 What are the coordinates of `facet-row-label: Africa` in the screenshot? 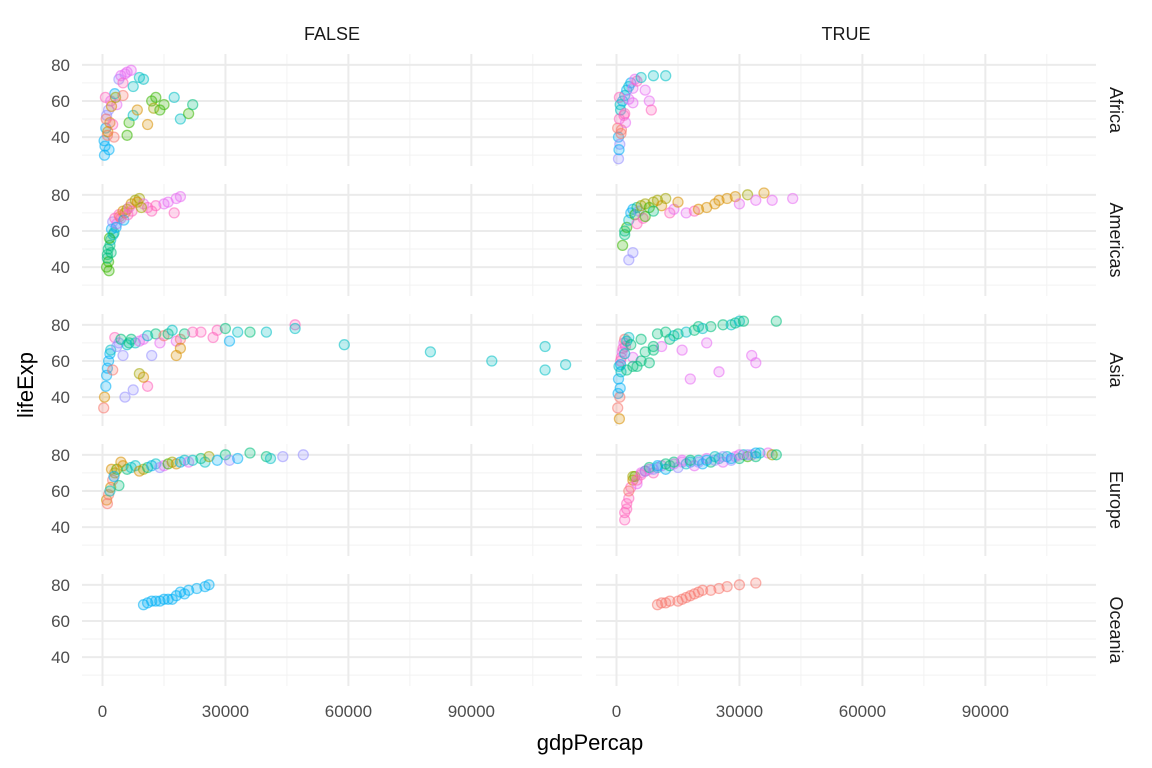 It's located at (1116, 110).